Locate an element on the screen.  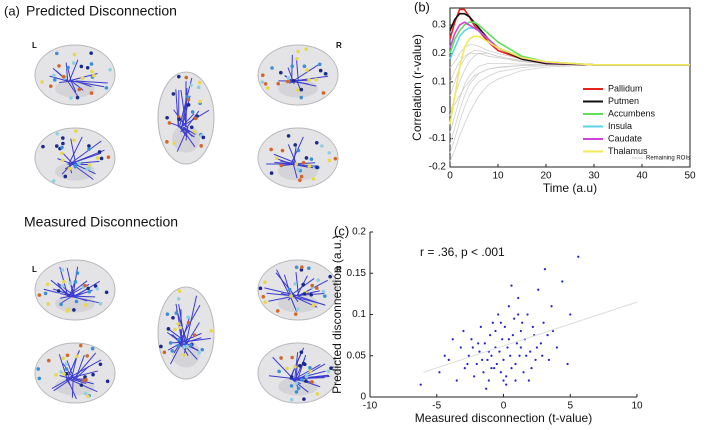
y-tick-label: 0 is located at coordinates (363, 397).